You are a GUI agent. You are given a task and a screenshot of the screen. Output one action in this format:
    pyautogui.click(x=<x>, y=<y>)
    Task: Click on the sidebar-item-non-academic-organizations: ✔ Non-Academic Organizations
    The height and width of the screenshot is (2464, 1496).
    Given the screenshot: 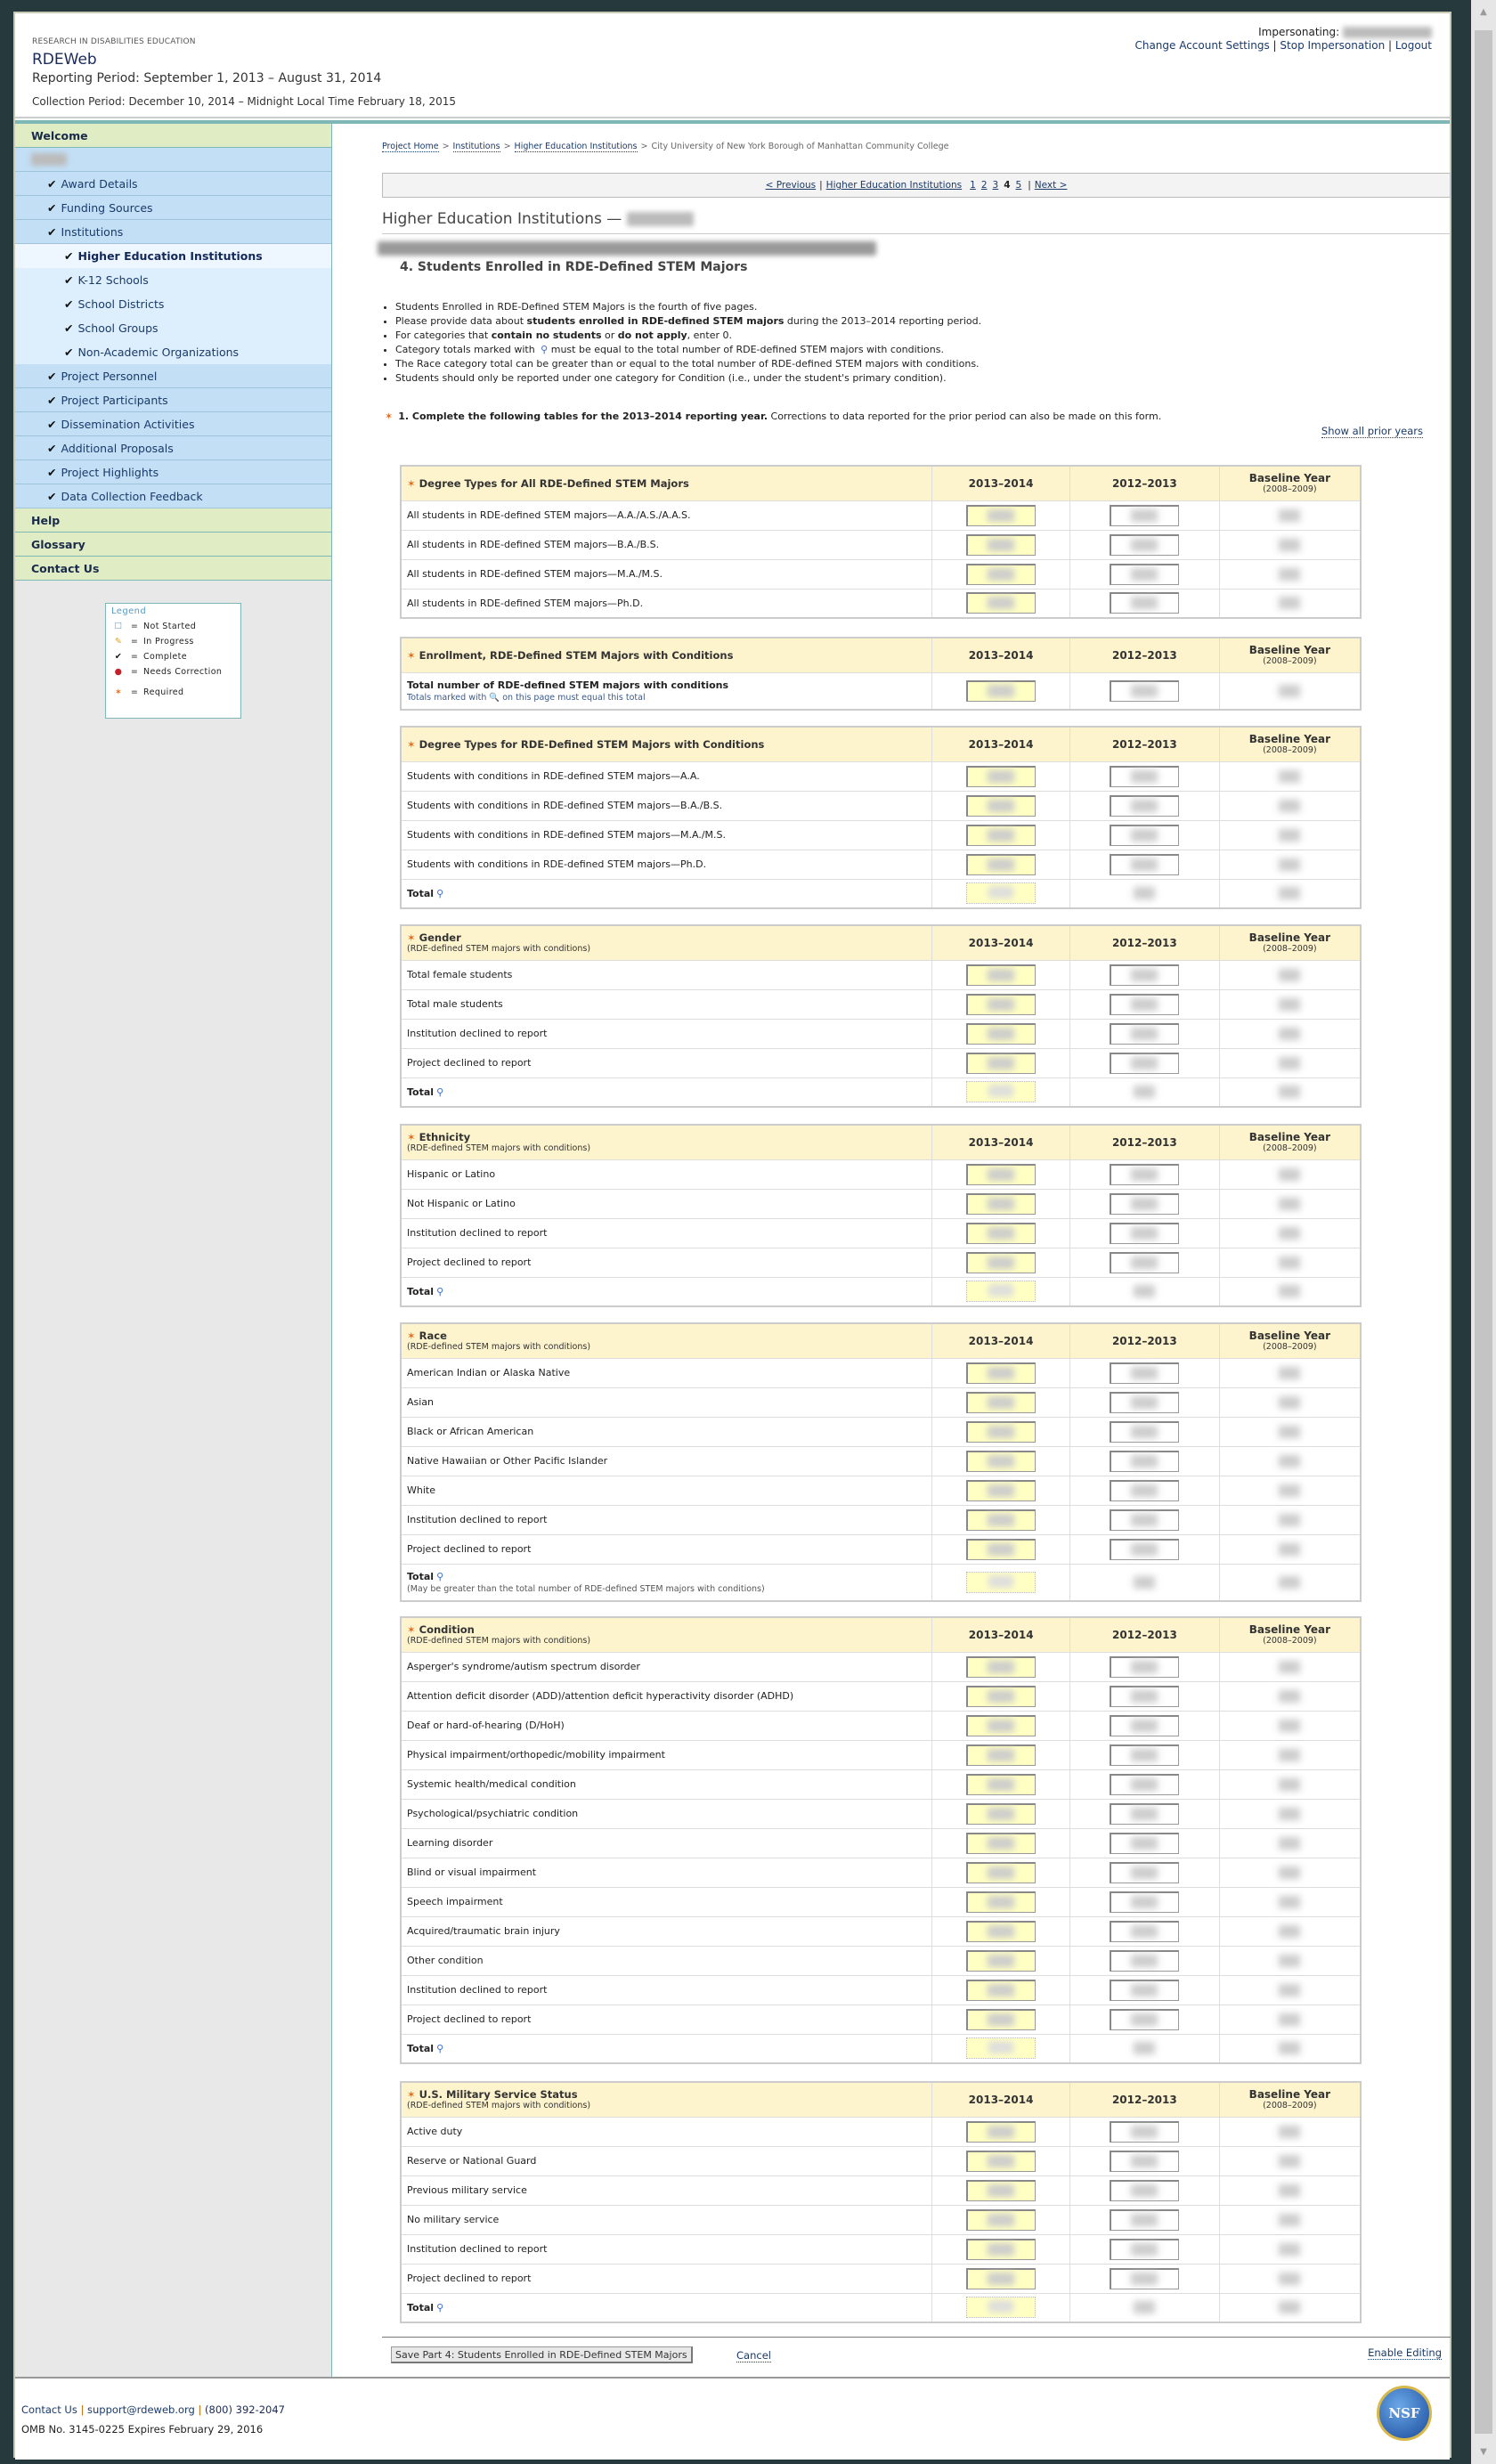 What is the action you would take?
    pyautogui.click(x=173, y=352)
    